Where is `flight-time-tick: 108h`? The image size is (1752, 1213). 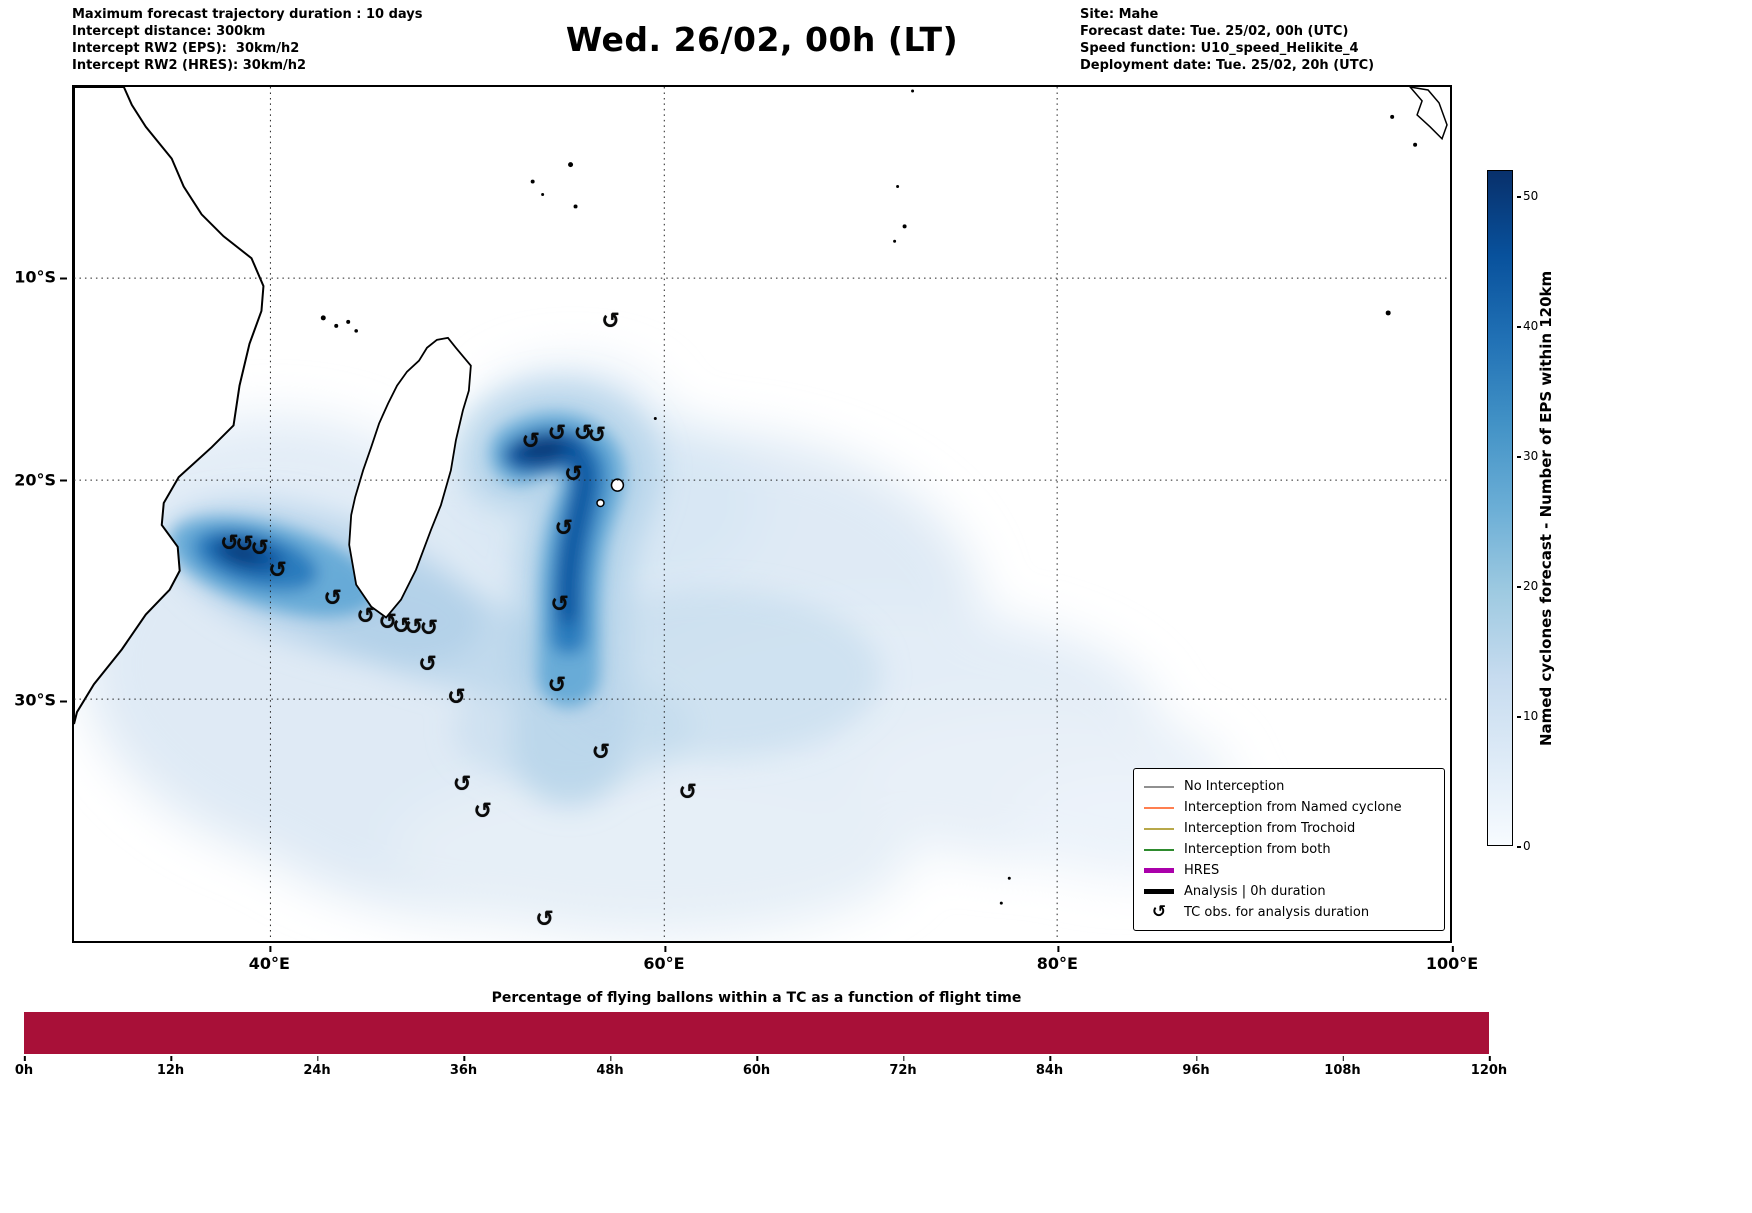
flight-time-tick: 108h is located at coordinates (1342, 1067).